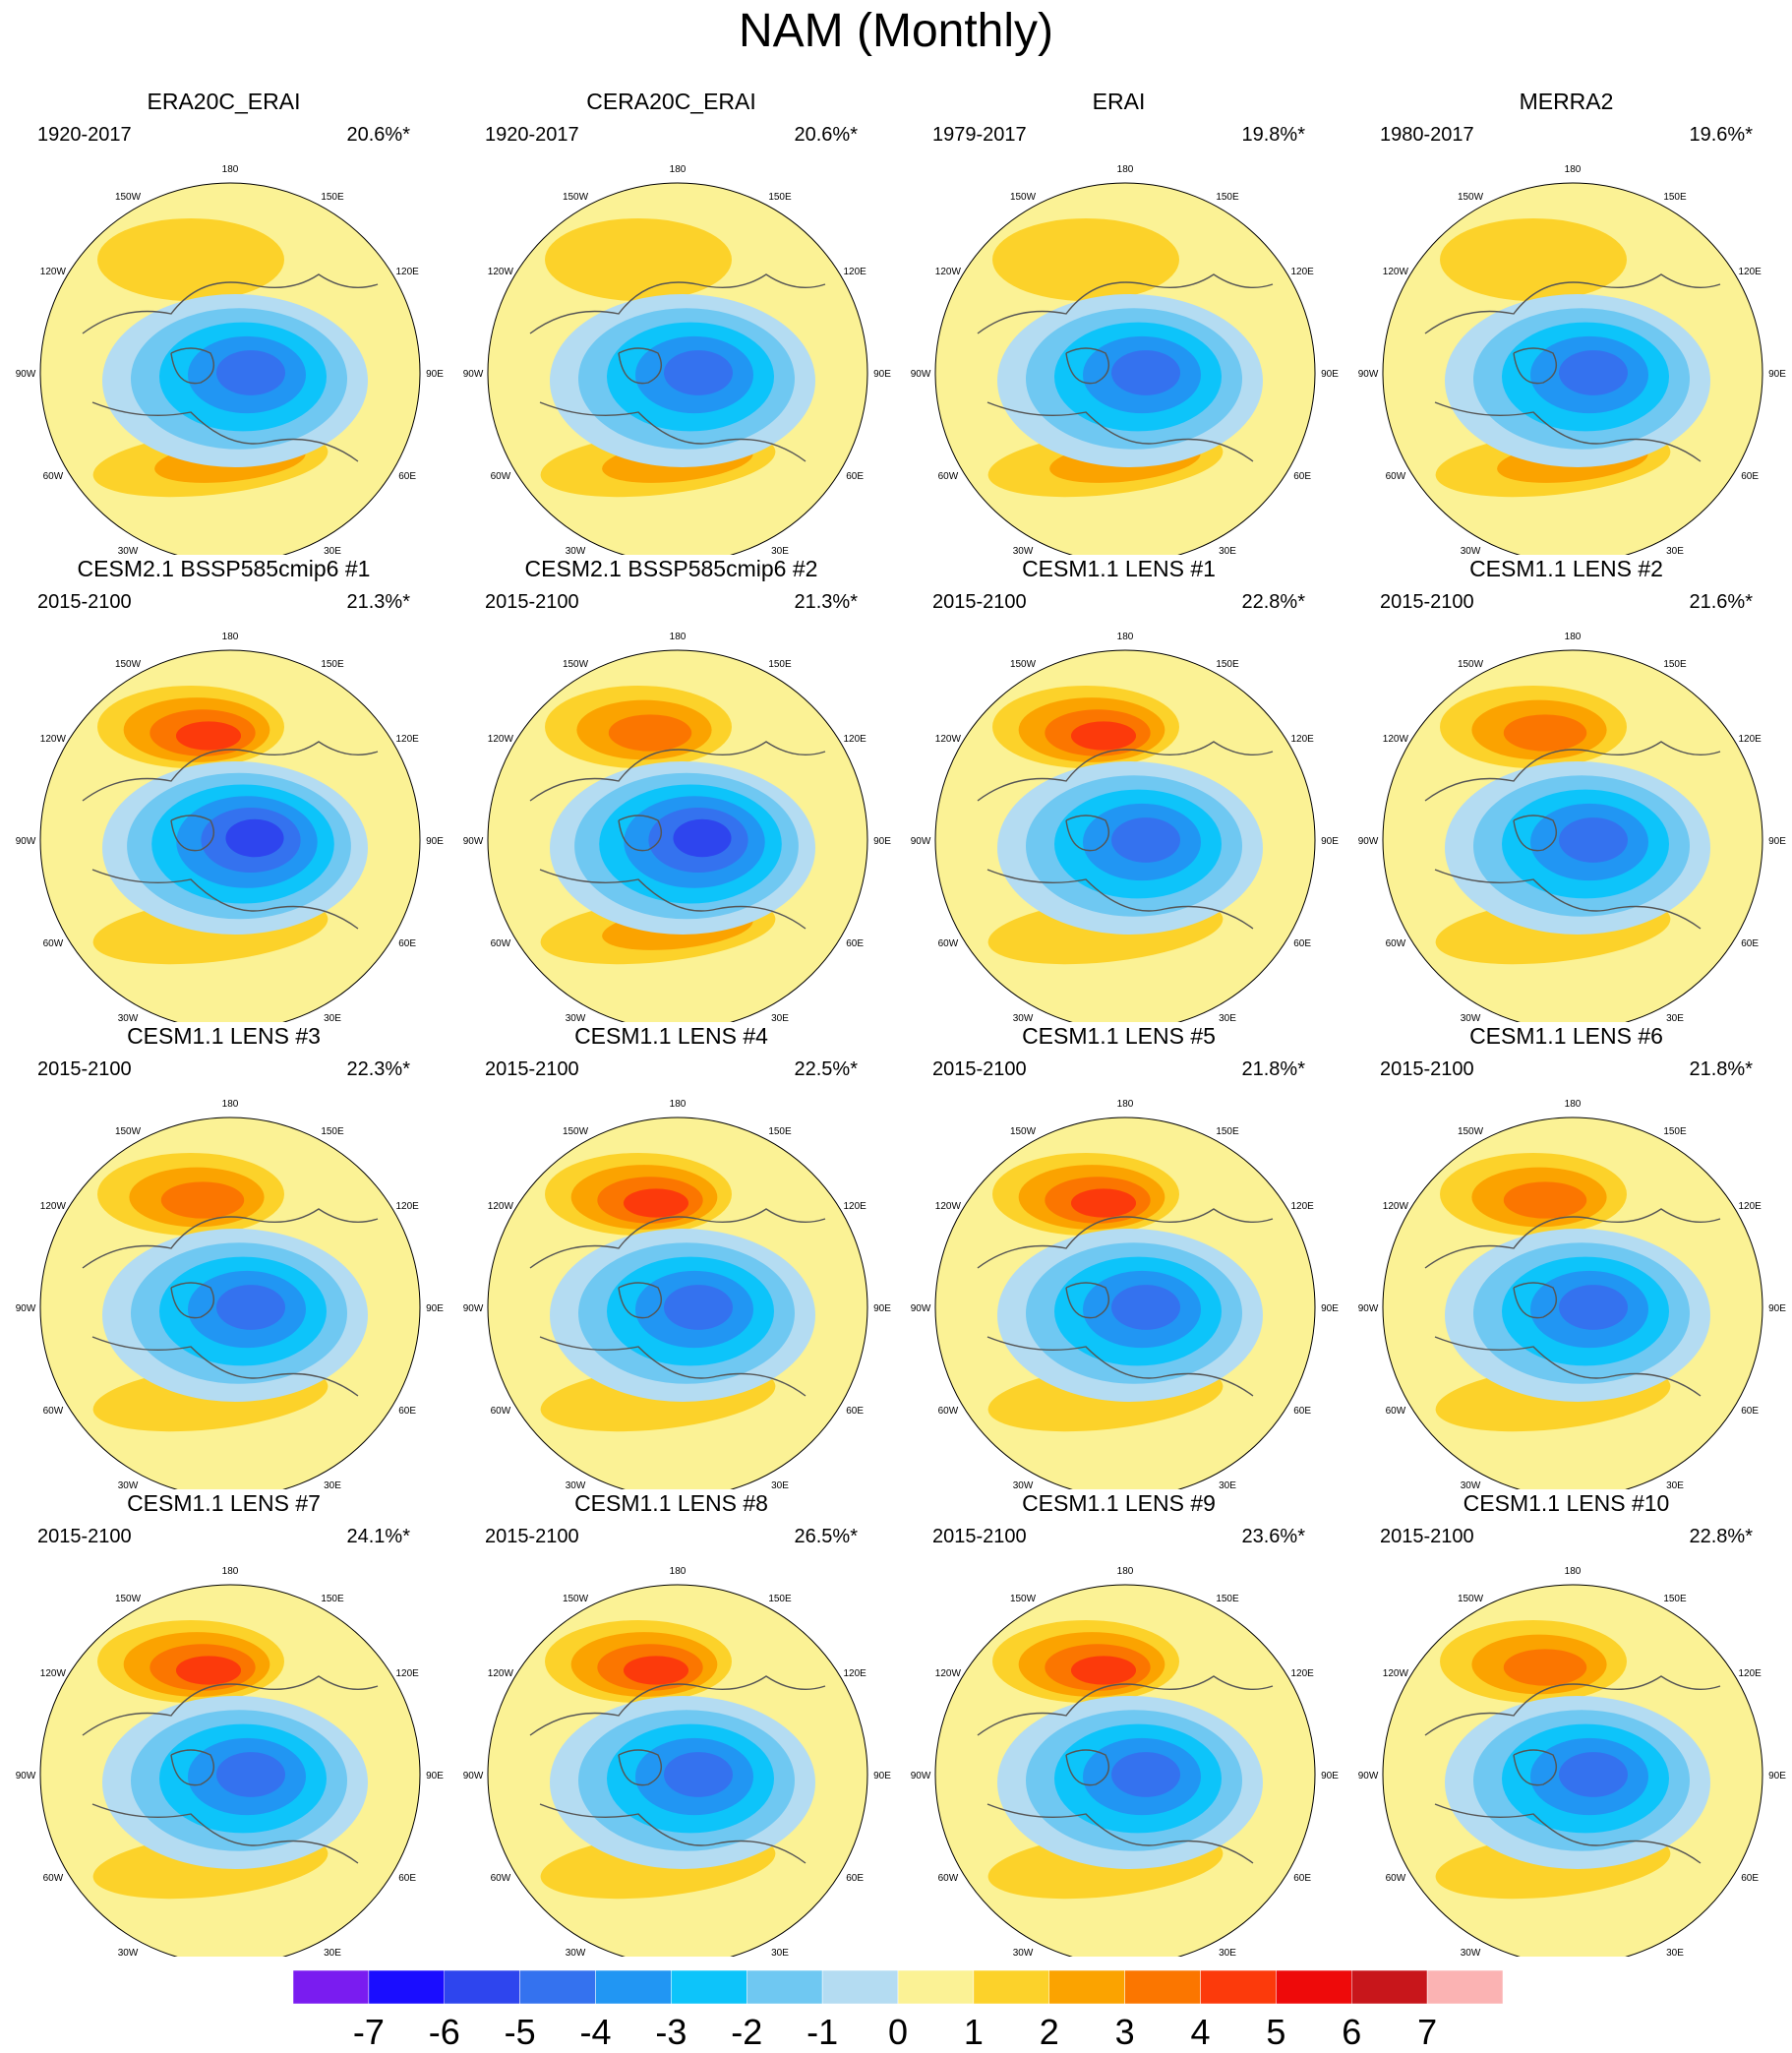 The image size is (1792, 2053). I want to click on panel-period: 1920-2017, so click(532, 135).